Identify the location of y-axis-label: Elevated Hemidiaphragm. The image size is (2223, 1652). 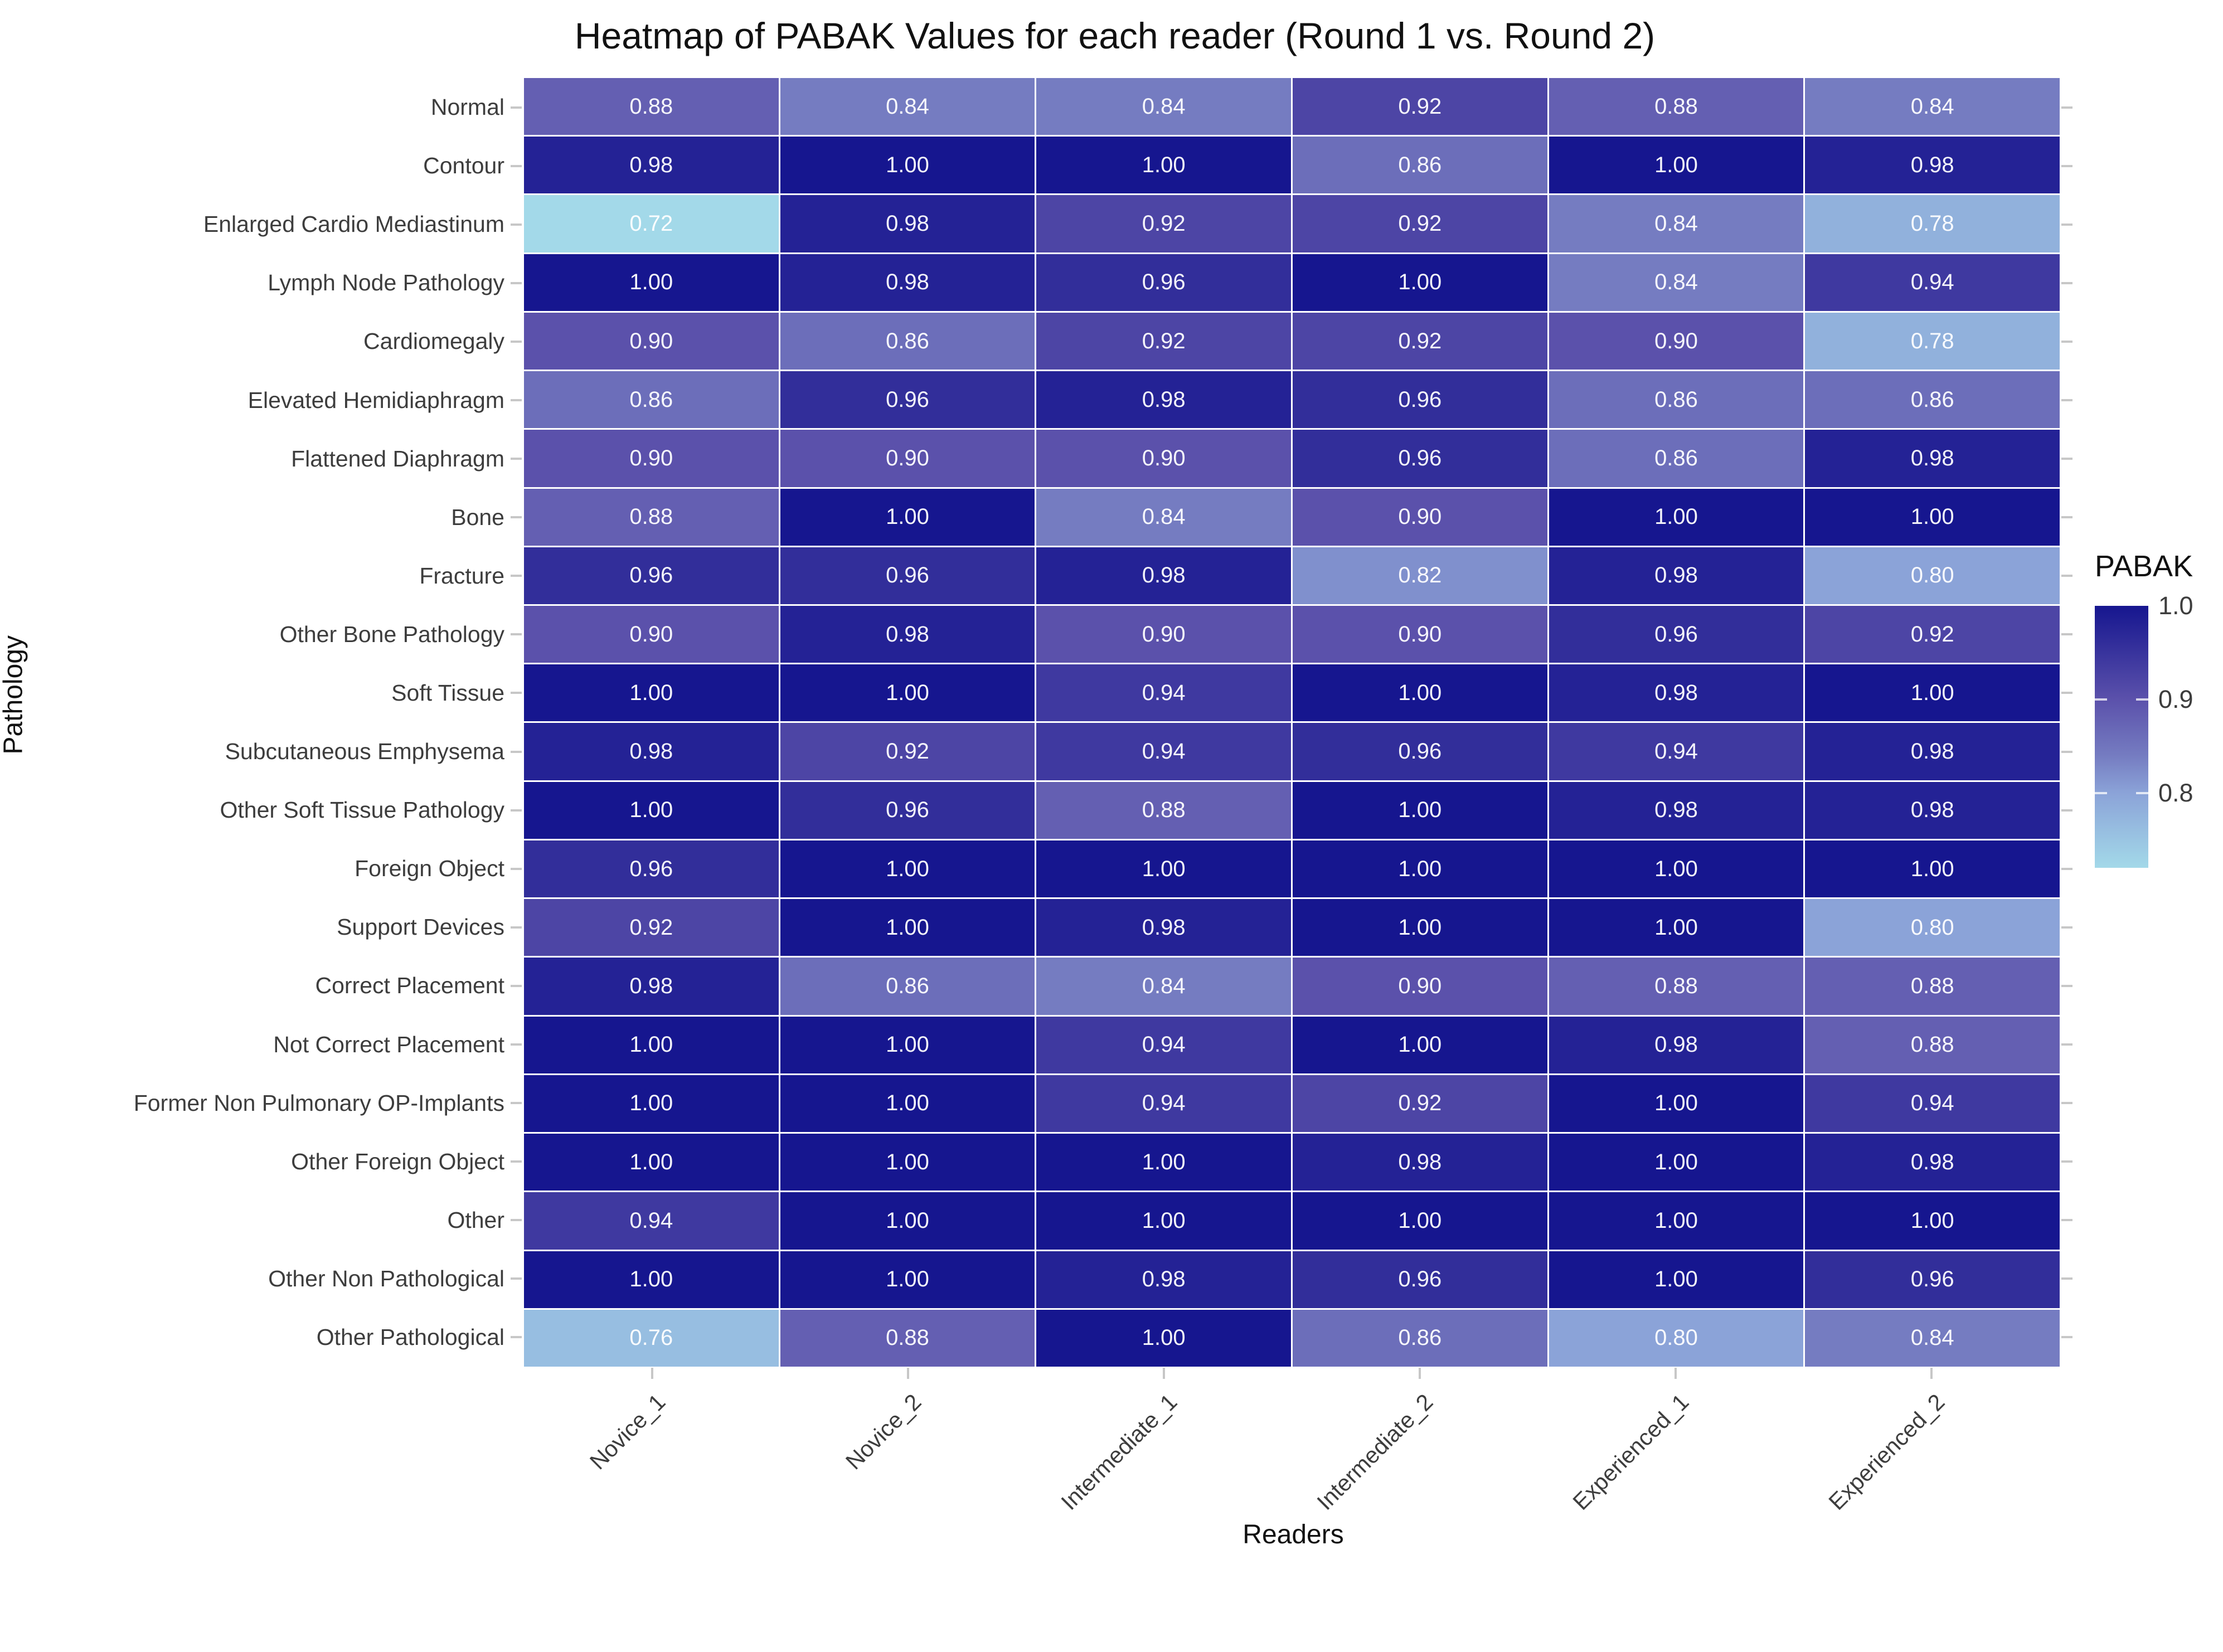
(375, 400).